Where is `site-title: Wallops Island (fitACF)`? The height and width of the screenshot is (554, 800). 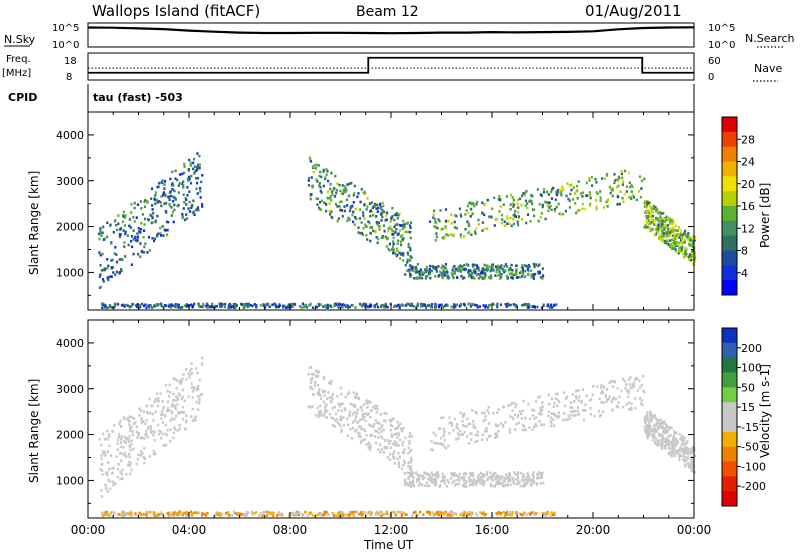 site-title: Wallops Island (fitACF) is located at coordinates (176, 11).